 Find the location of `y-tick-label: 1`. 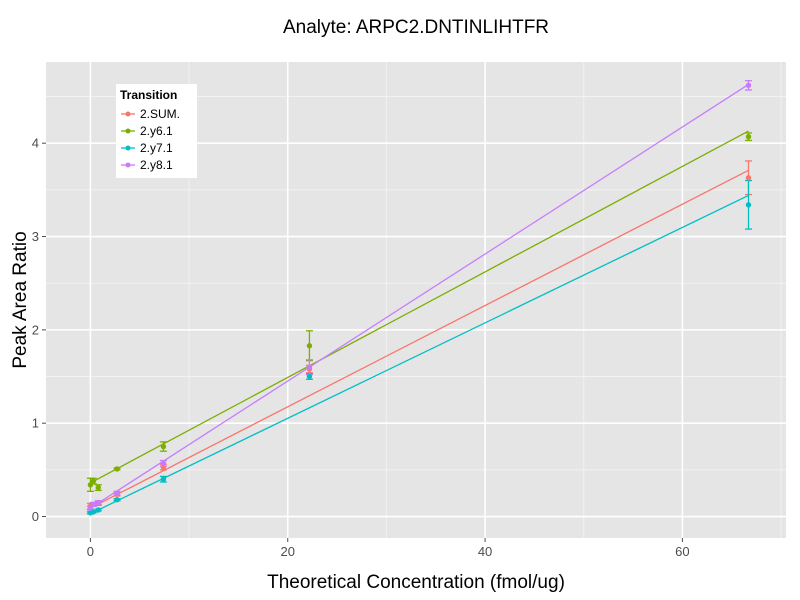

y-tick-label: 1 is located at coordinates (35, 423).